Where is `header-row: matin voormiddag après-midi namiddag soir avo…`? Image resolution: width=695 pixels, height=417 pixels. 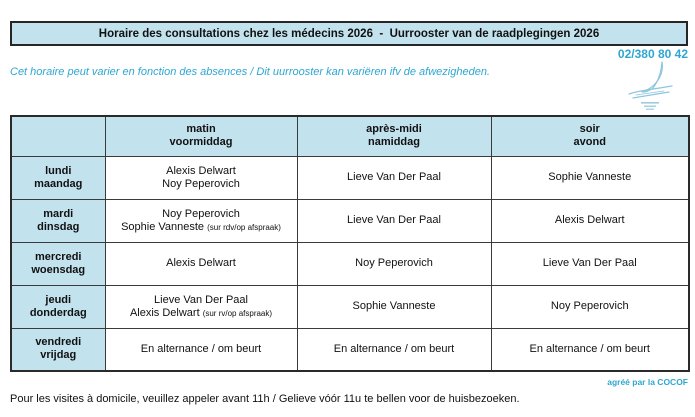 header-row: matin voormiddag après-midi namiddag soir avo… is located at coordinates (350, 136).